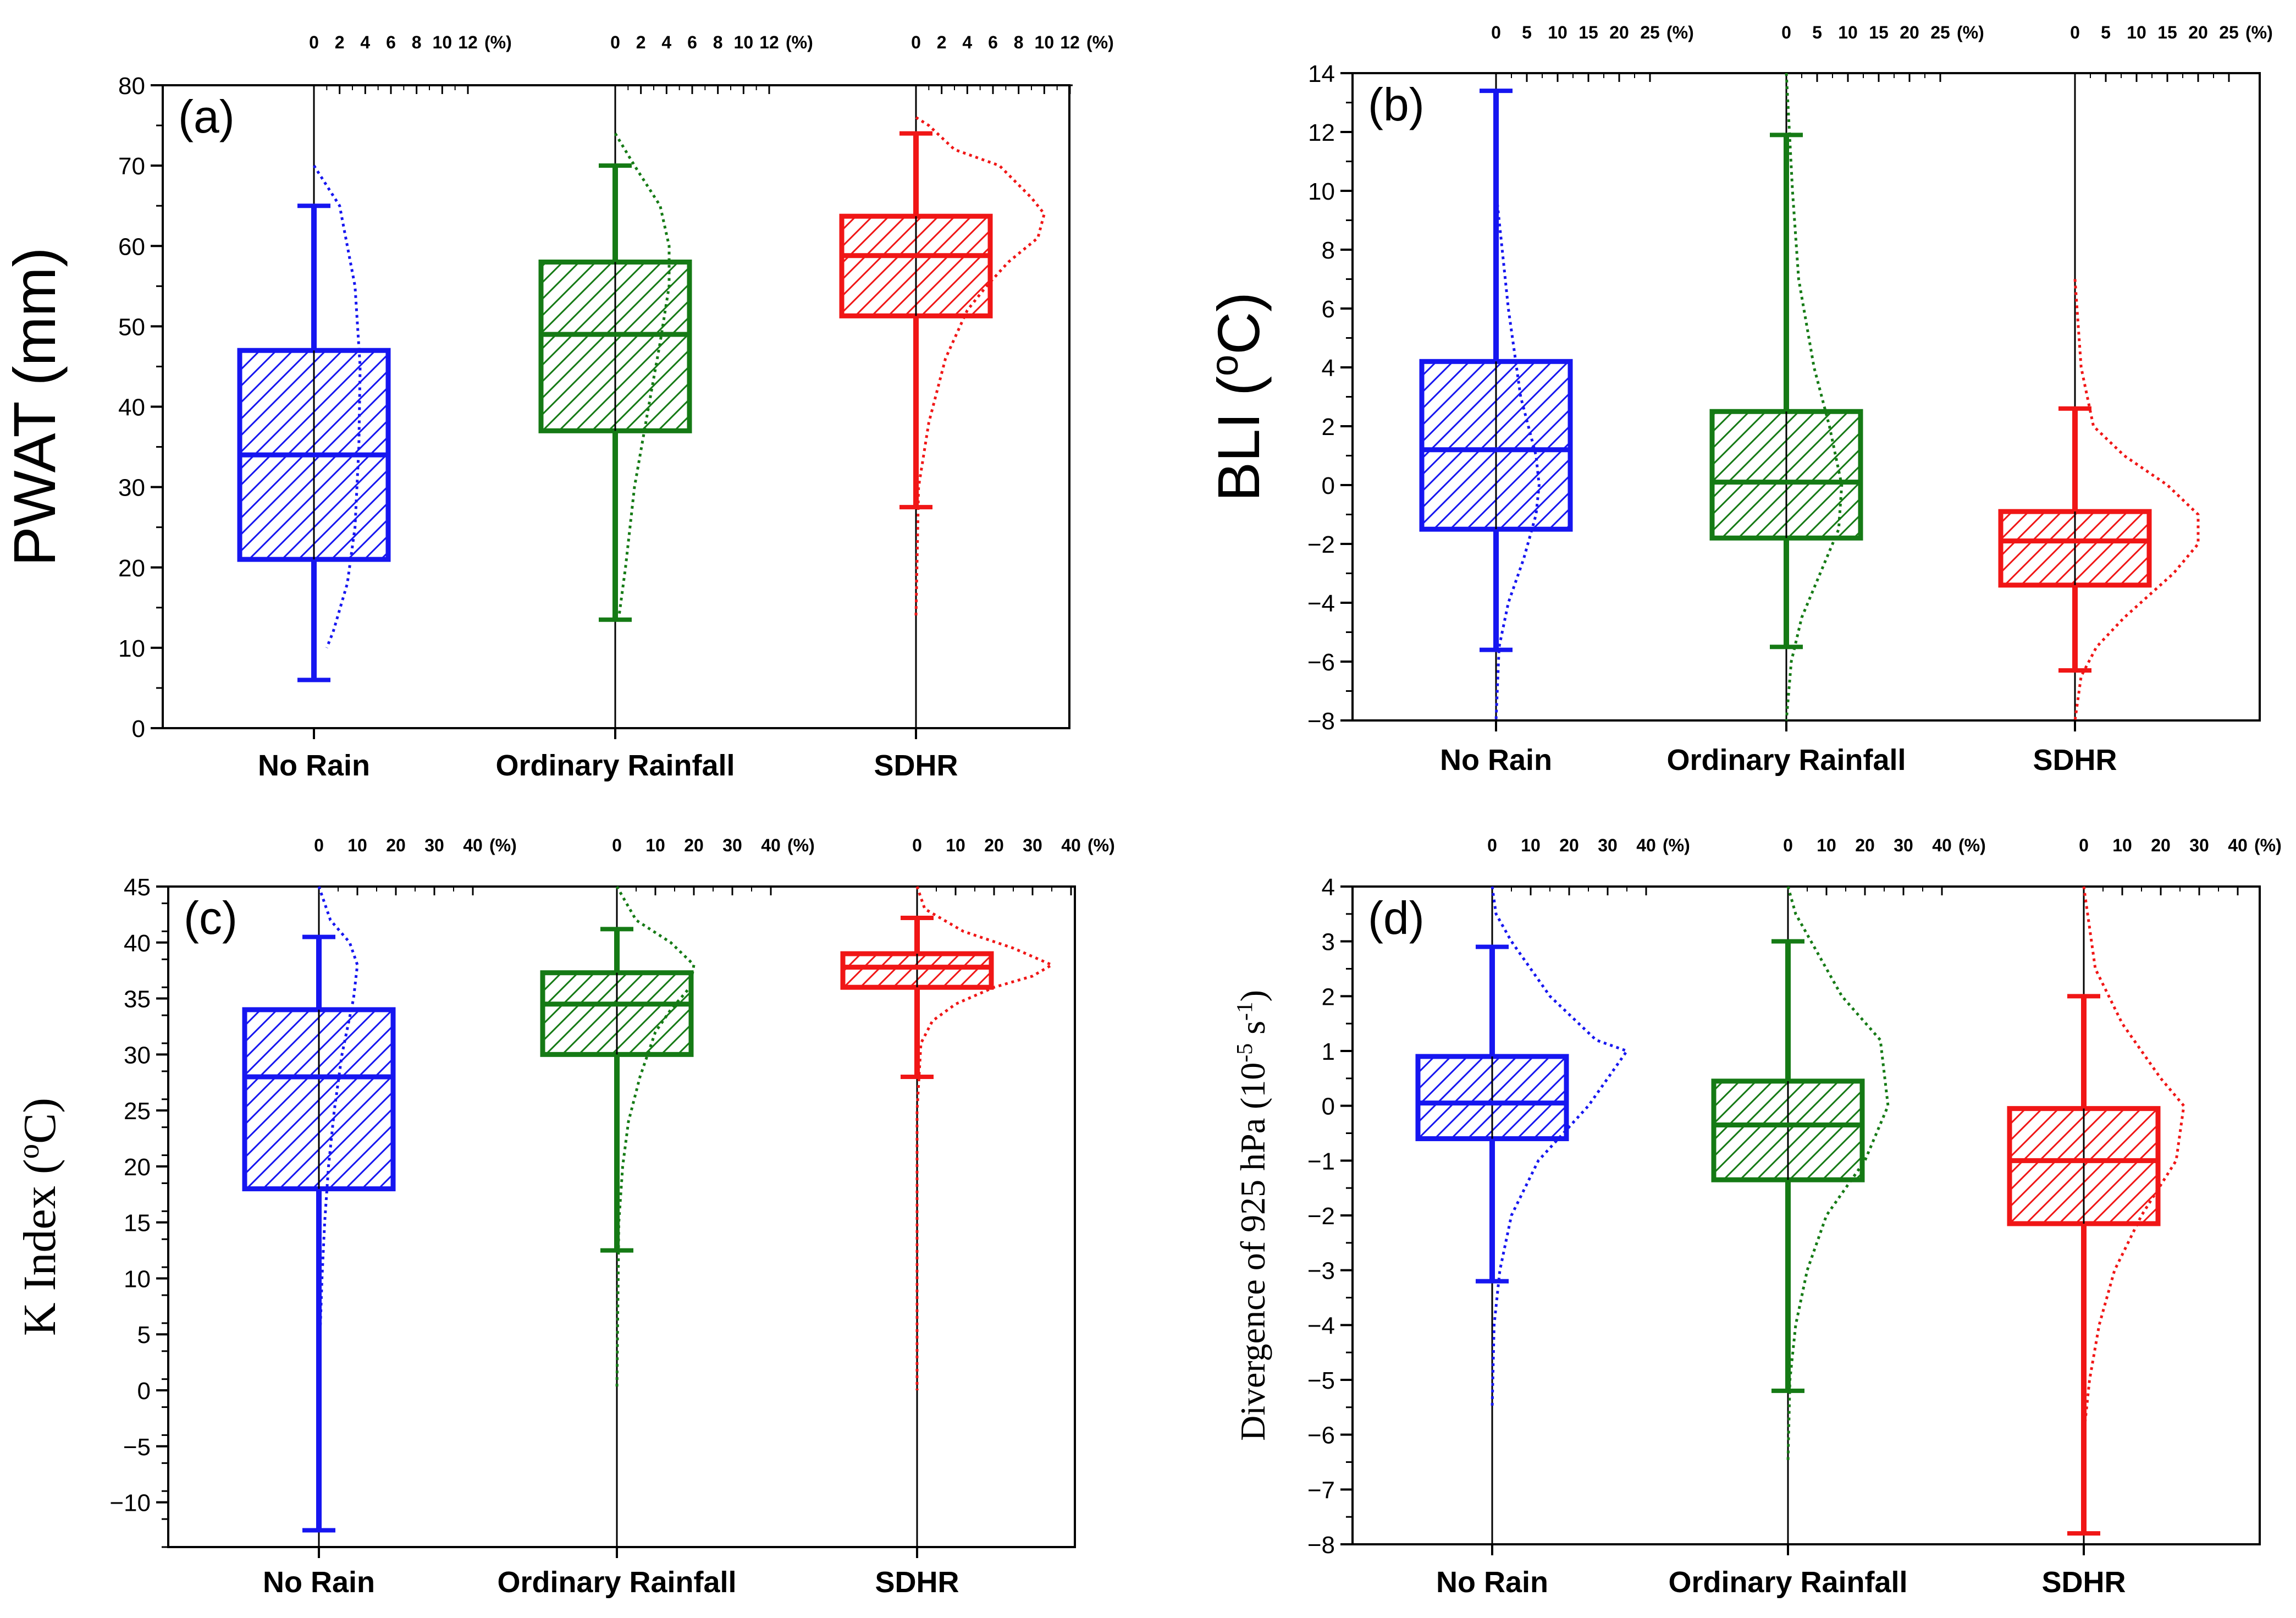  I want to click on top-percent-axis: 0 2 4 6 8 10 12 (%), so click(410, 63).